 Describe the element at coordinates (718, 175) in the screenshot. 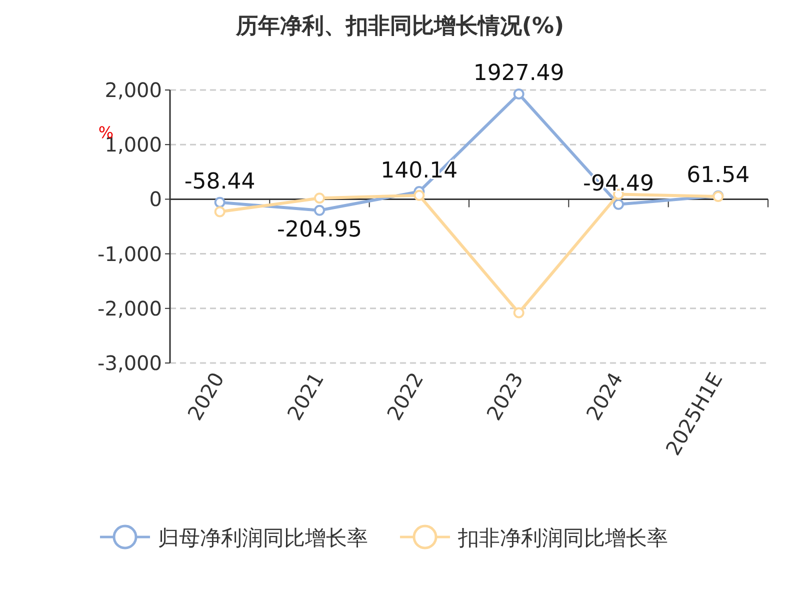

I see `data-label: 61.54` at that location.